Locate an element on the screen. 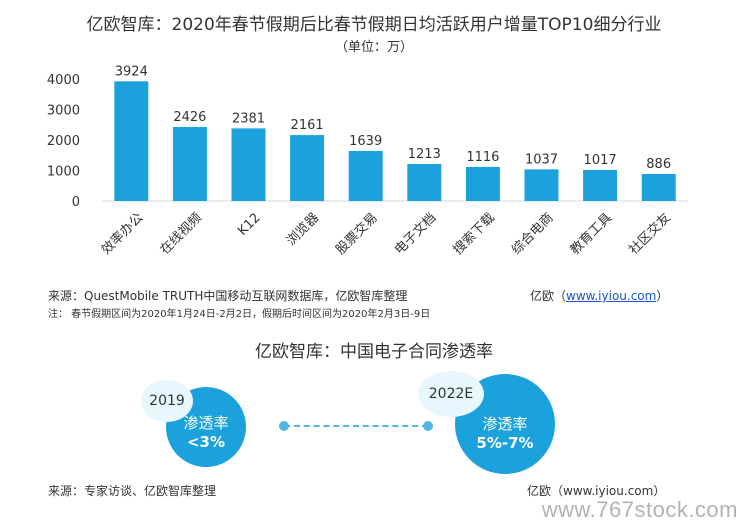  bar-value-label: 1116 is located at coordinates (482, 157).